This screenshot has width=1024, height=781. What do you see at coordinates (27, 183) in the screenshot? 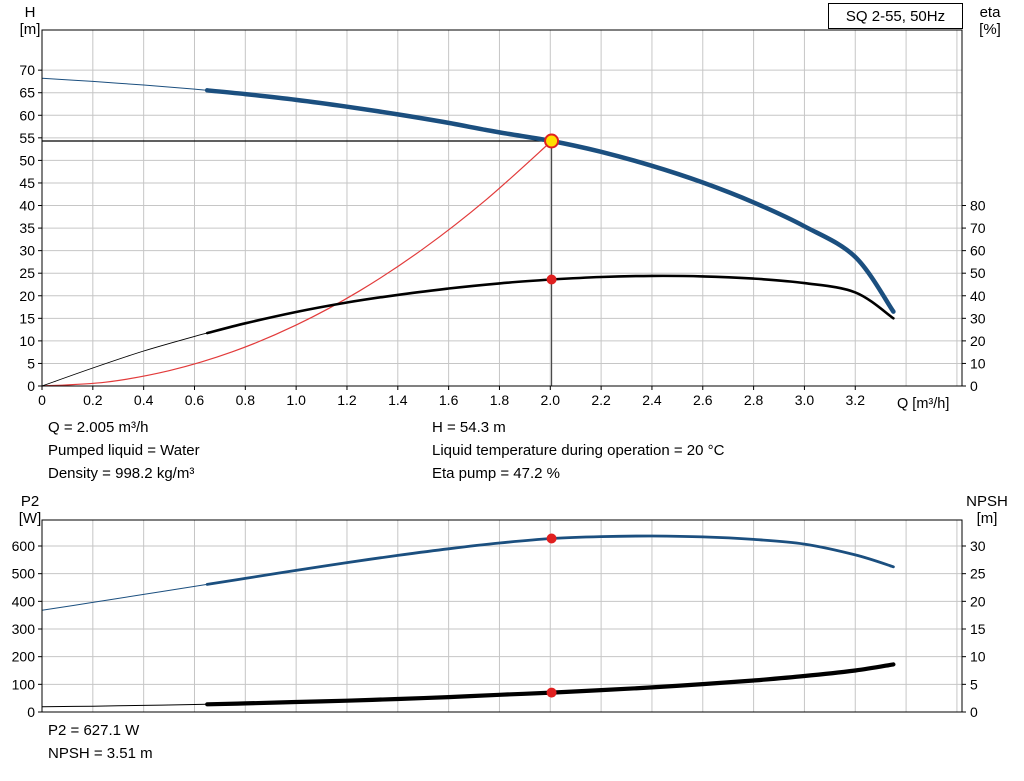
I see `left-tick-label: 45` at bounding box center [27, 183].